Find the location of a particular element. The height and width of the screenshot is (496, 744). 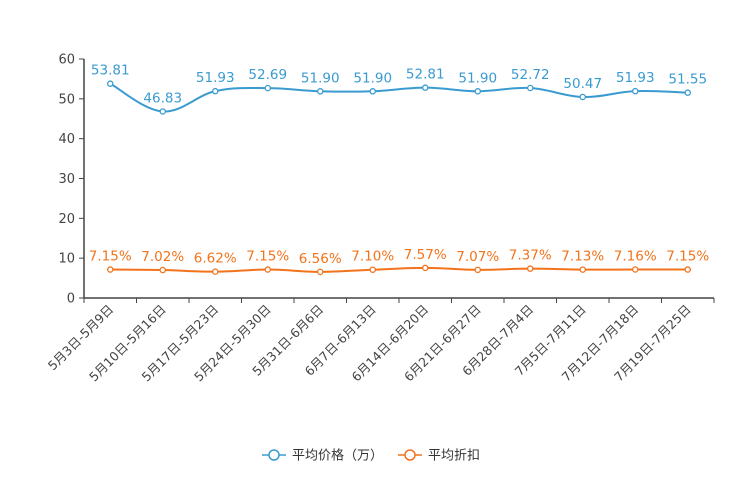

data-label: 7.16% is located at coordinates (635, 256).